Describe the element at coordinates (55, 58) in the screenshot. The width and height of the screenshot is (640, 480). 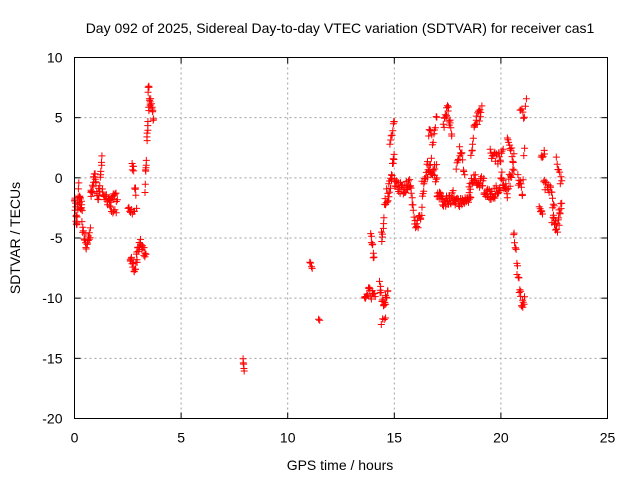
I see `y-tick-label: 10` at that location.